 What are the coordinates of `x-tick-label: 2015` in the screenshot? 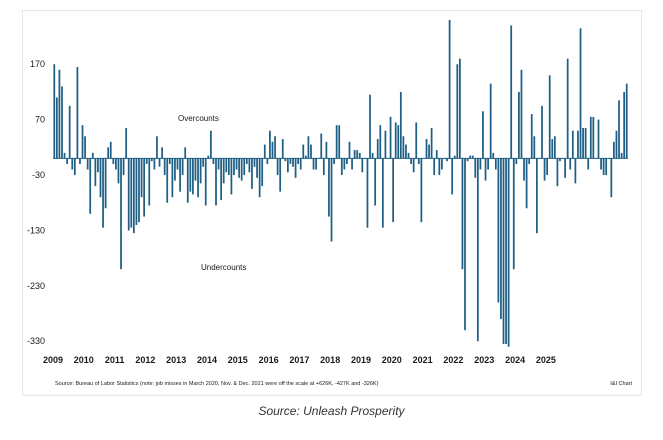 It's located at (238, 360).